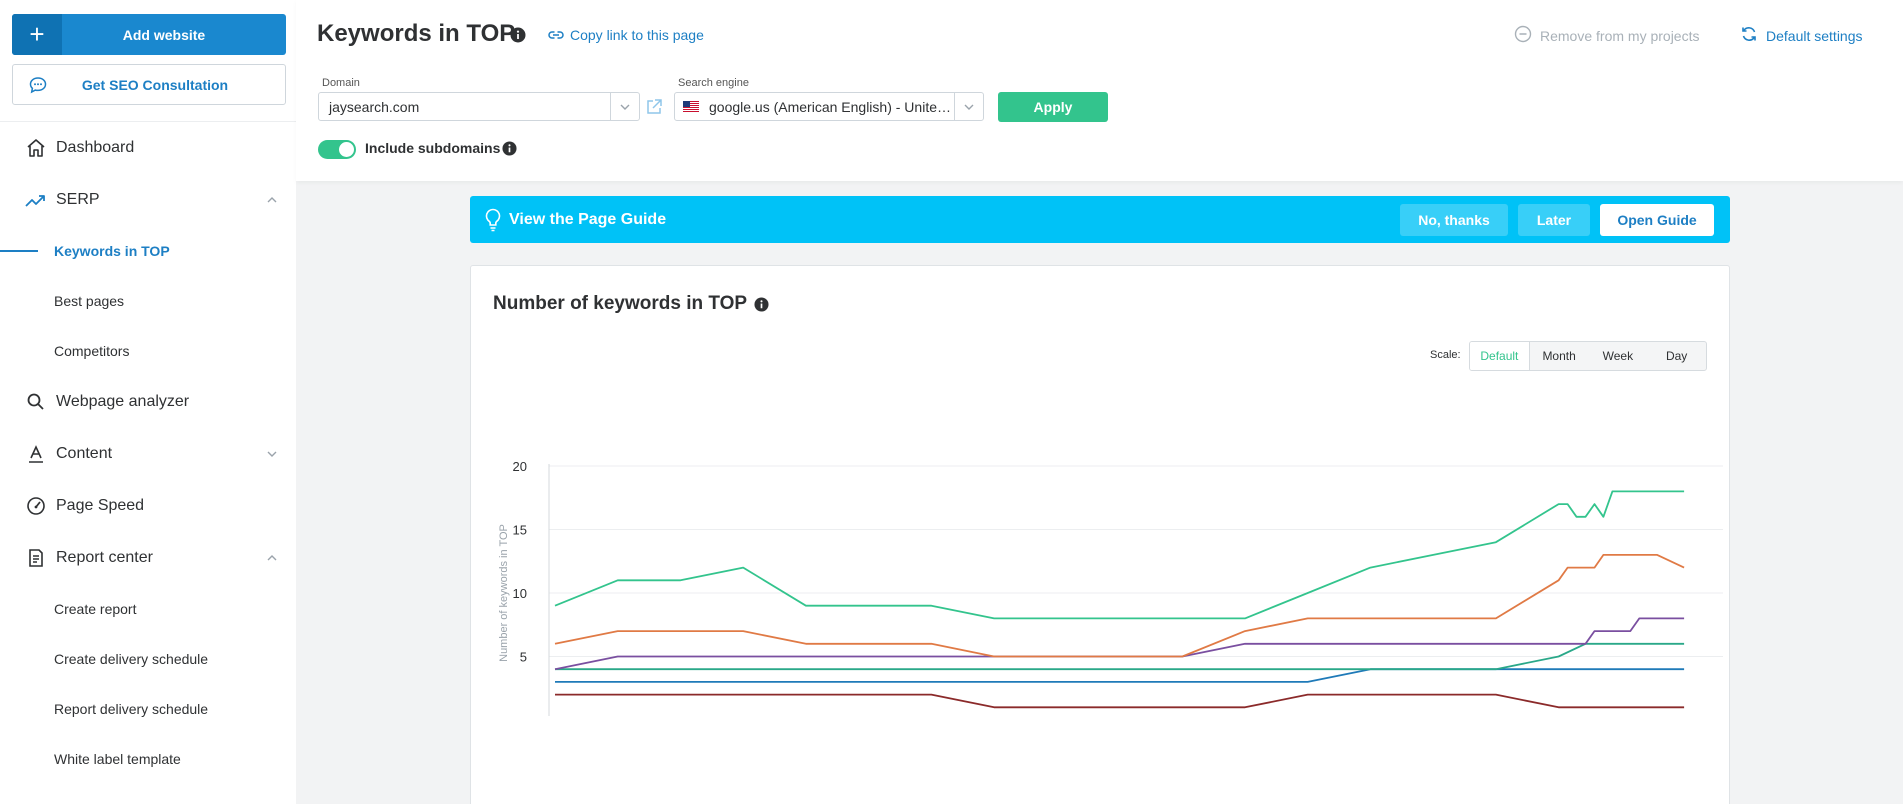  Describe the element at coordinates (89, 301) in the screenshot. I see `sidebar-item-best-pages: Best pages` at that location.